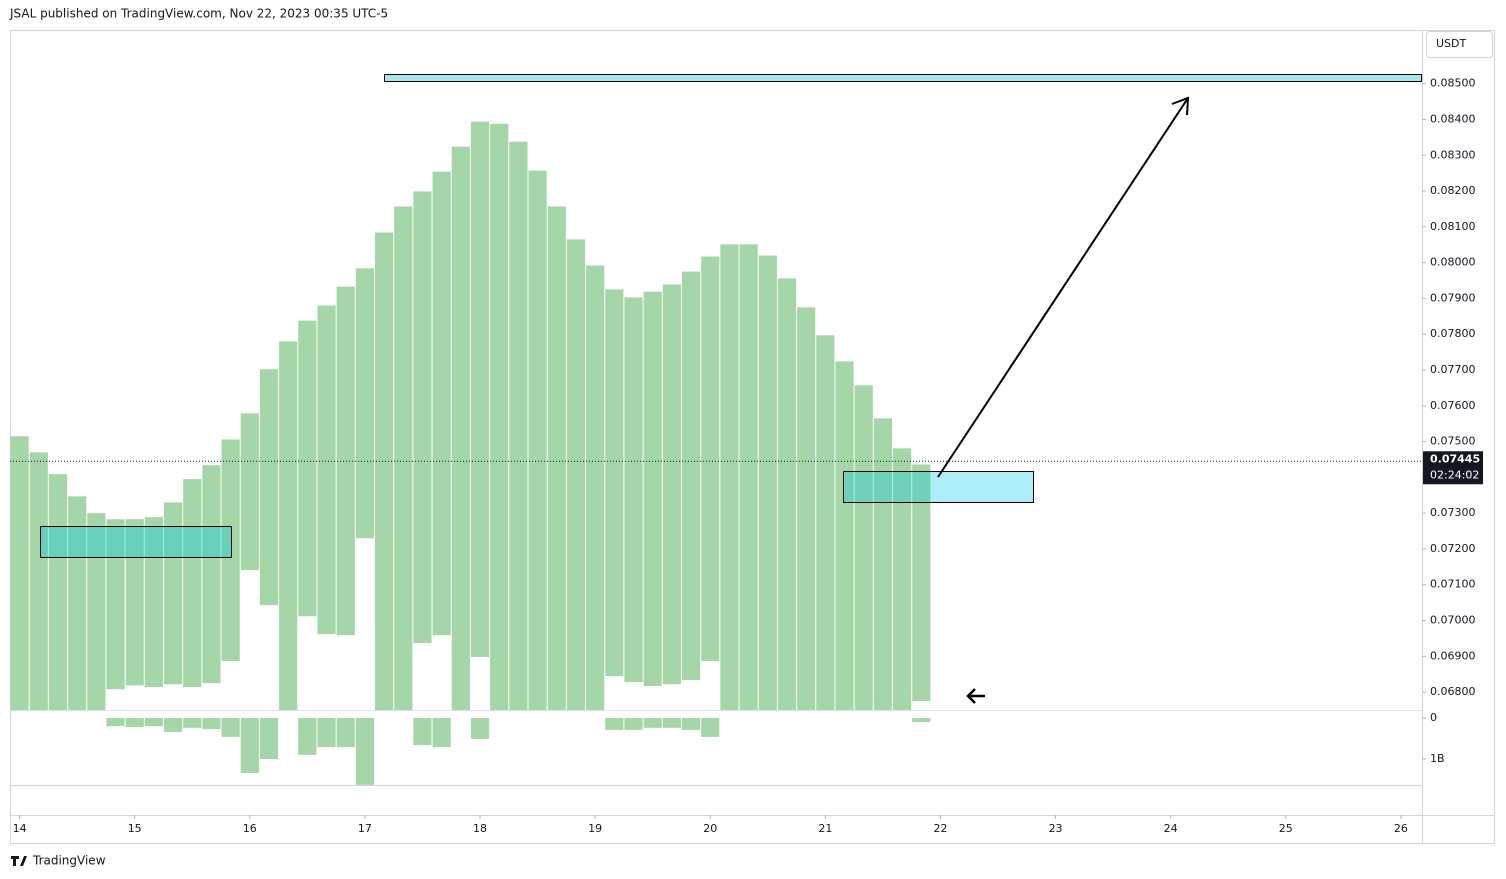 The height and width of the screenshot is (879, 1506). Describe the element at coordinates (1453, 333) in the screenshot. I see `y-tick-label: 0.07800` at that location.